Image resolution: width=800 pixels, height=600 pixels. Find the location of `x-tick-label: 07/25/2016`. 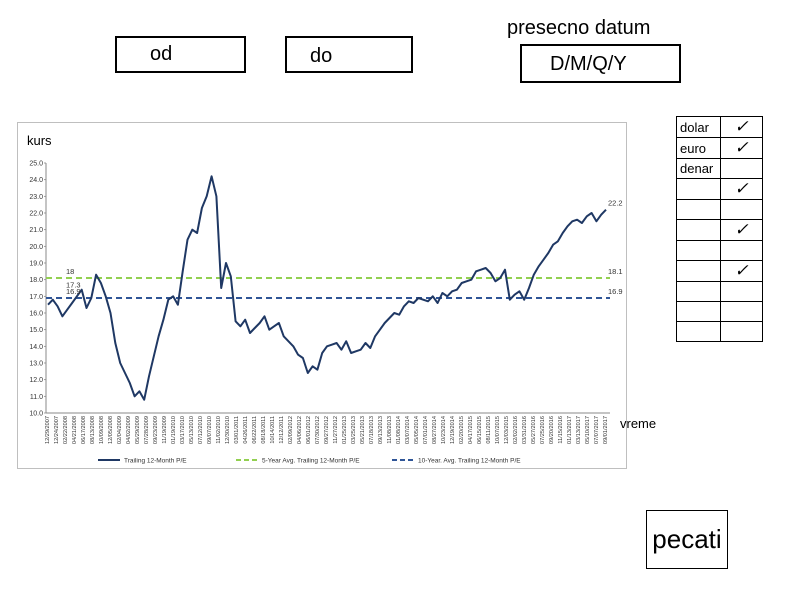

x-tick-label: 07/25/2016 is located at coordinates (543, 430).